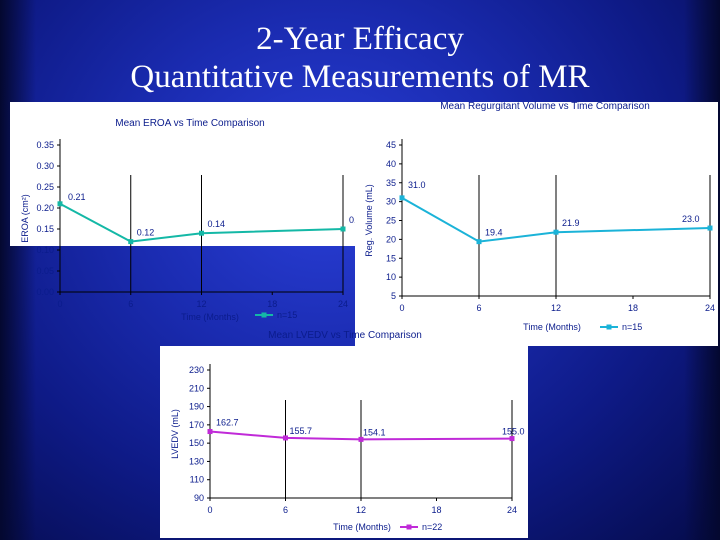 The image size is (720, 540). What do you see at coordinates (478, 308) in the screenshot?
I see `regvol-x-tick-label: 6` at bounding box center [478, 308].